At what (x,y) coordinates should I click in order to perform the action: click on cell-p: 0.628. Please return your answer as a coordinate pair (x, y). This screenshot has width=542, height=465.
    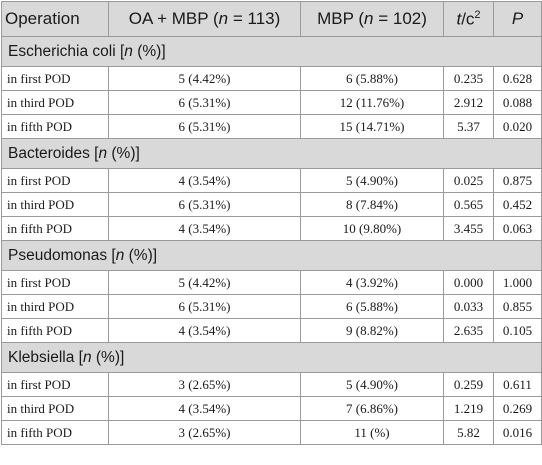
    Looking at the image, I should click on (517, 78).